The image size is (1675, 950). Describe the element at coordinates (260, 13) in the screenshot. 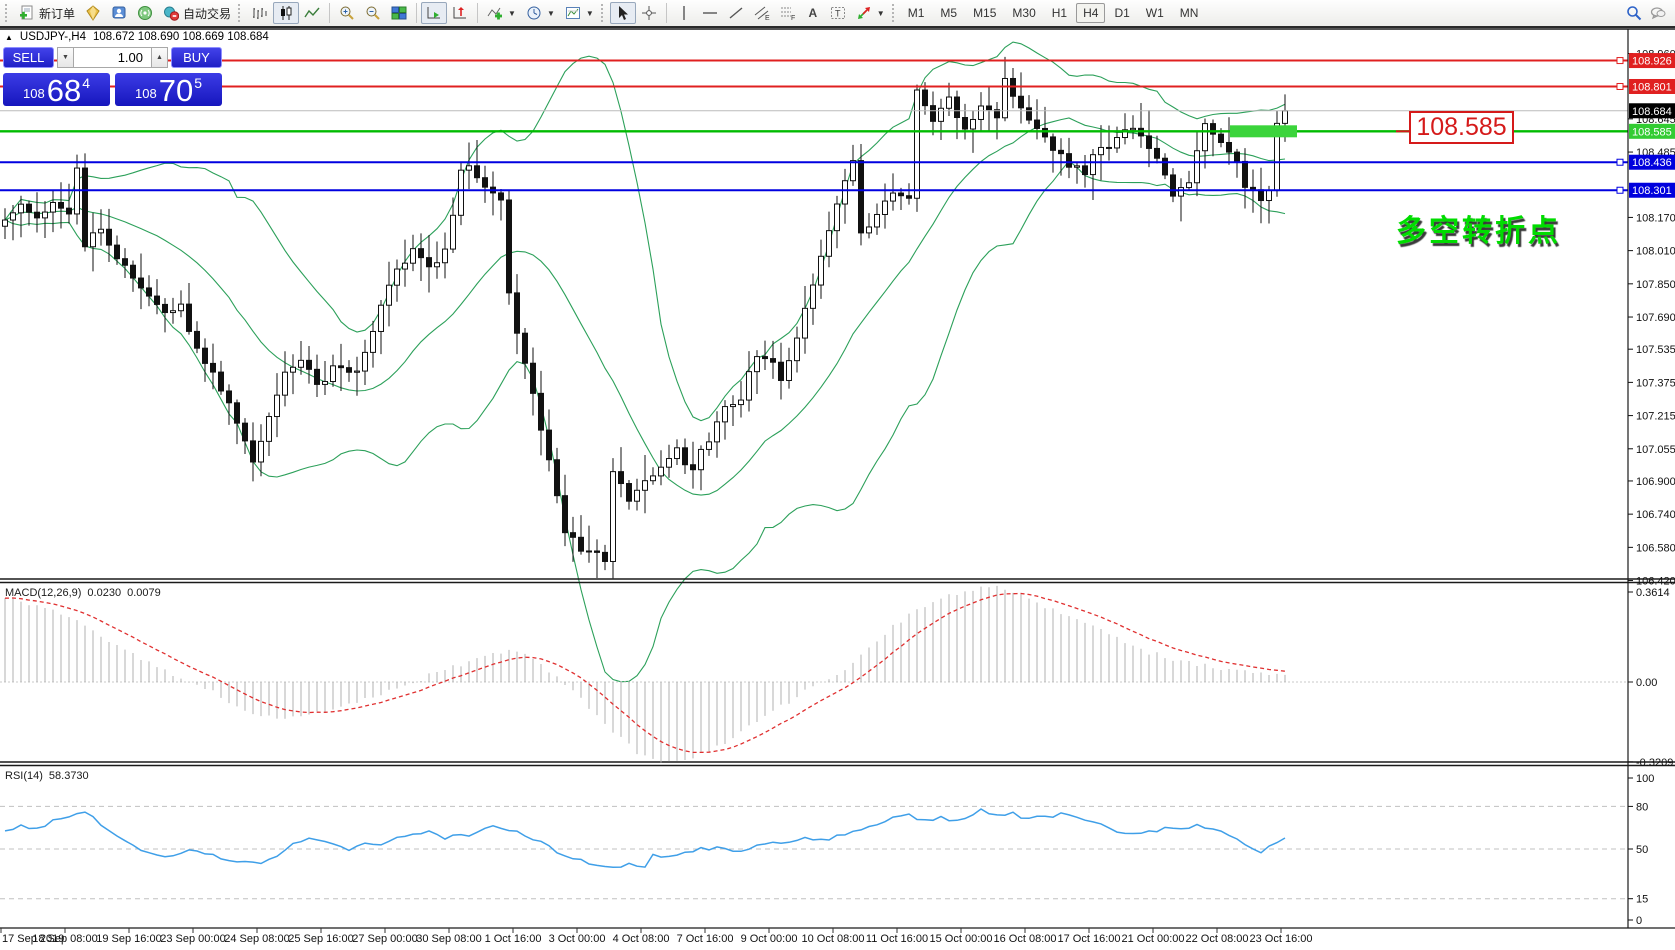

I see `chart-bars-button` at that location.